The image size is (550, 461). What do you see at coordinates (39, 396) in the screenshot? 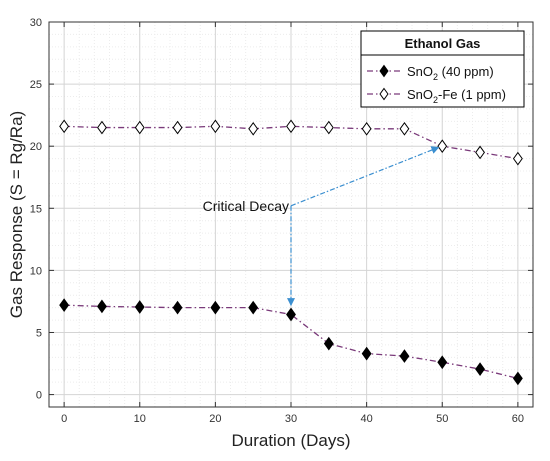
I see `y-tick-label: 0` at bounding box center [39, 396].